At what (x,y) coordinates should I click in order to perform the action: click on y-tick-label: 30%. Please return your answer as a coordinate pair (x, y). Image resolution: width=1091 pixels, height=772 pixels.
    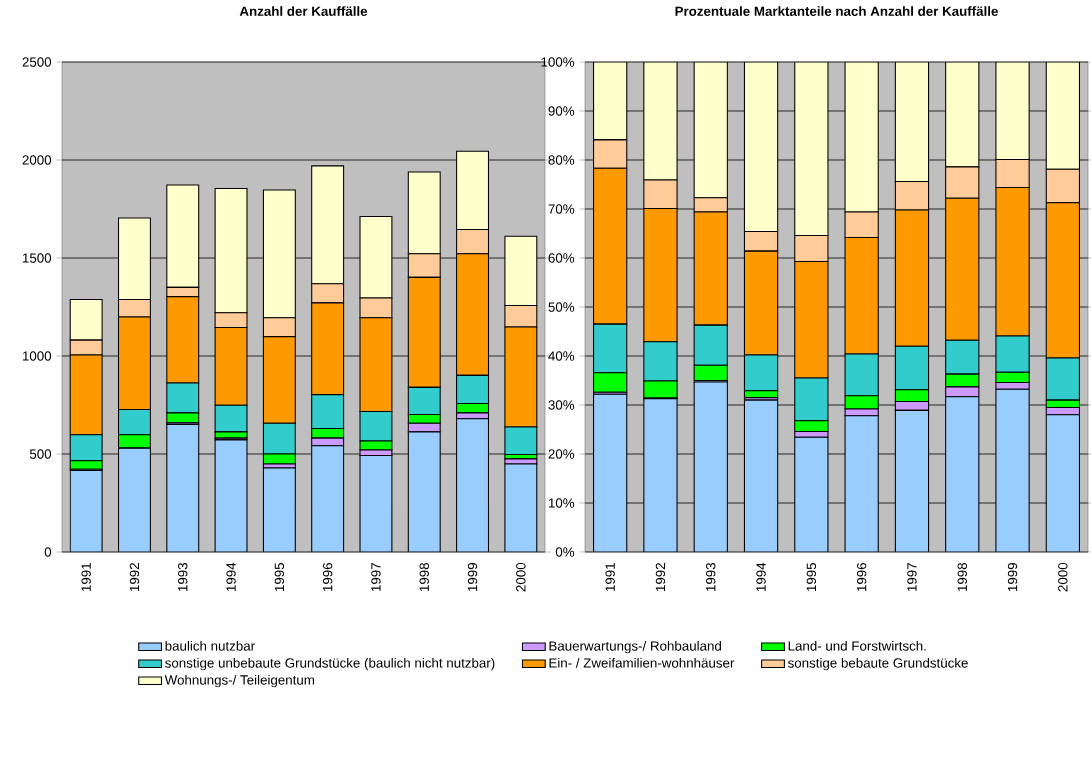
    Looking at the image, I should click on (561, 405).